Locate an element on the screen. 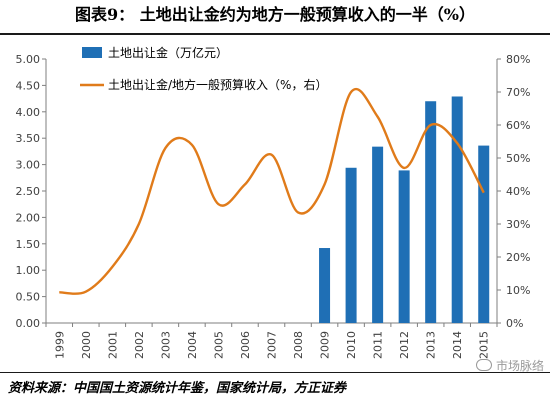 The image size is (550, 406). y-tick-label-left: 0.50 is located at coordinates (28, 297).